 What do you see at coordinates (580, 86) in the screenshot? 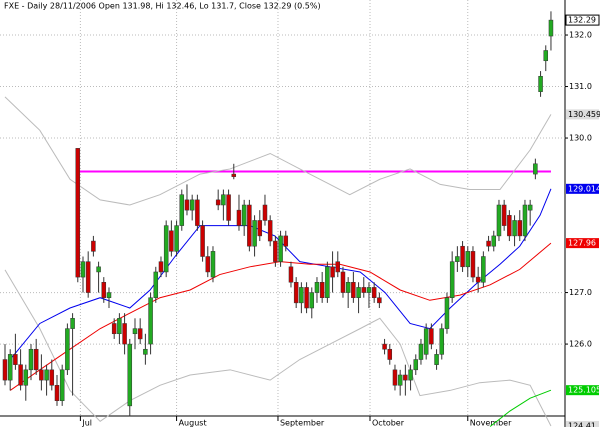
I see `y-tick-label: 131.0` at bounding box center [580, 86].